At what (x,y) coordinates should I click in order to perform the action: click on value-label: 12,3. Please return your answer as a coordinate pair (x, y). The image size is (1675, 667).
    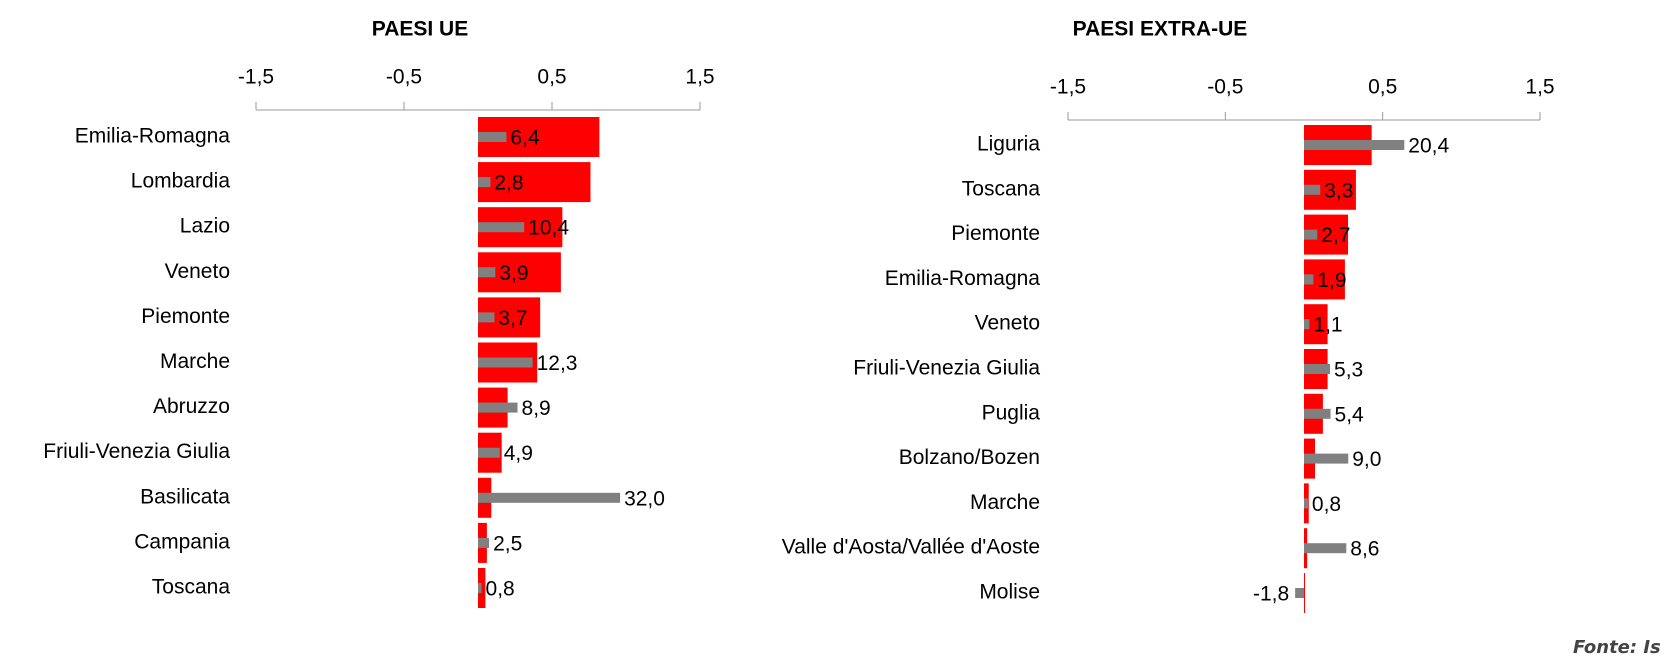
    Looking at the image, I should click on (557, 363).